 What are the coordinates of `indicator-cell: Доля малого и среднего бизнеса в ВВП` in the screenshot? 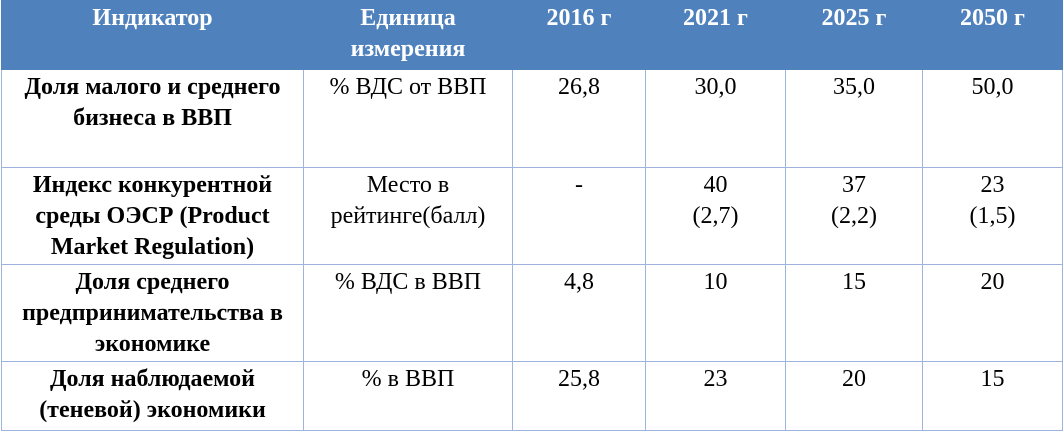 It's located at (152, 118).